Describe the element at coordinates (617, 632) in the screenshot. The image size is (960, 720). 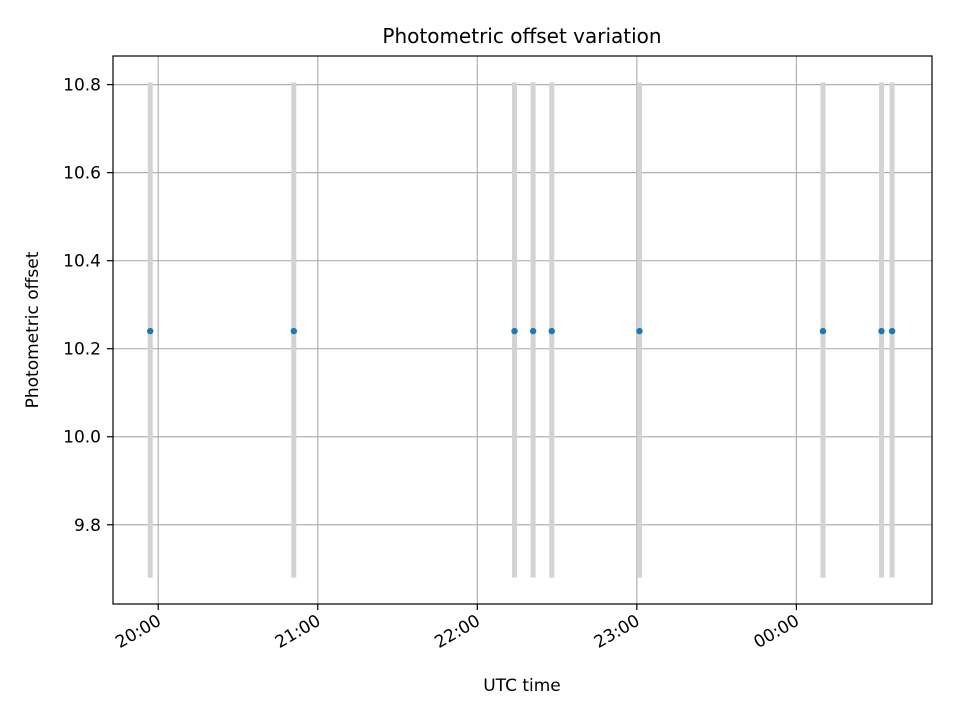
I see `x-tick-label: 23:00` at that location.